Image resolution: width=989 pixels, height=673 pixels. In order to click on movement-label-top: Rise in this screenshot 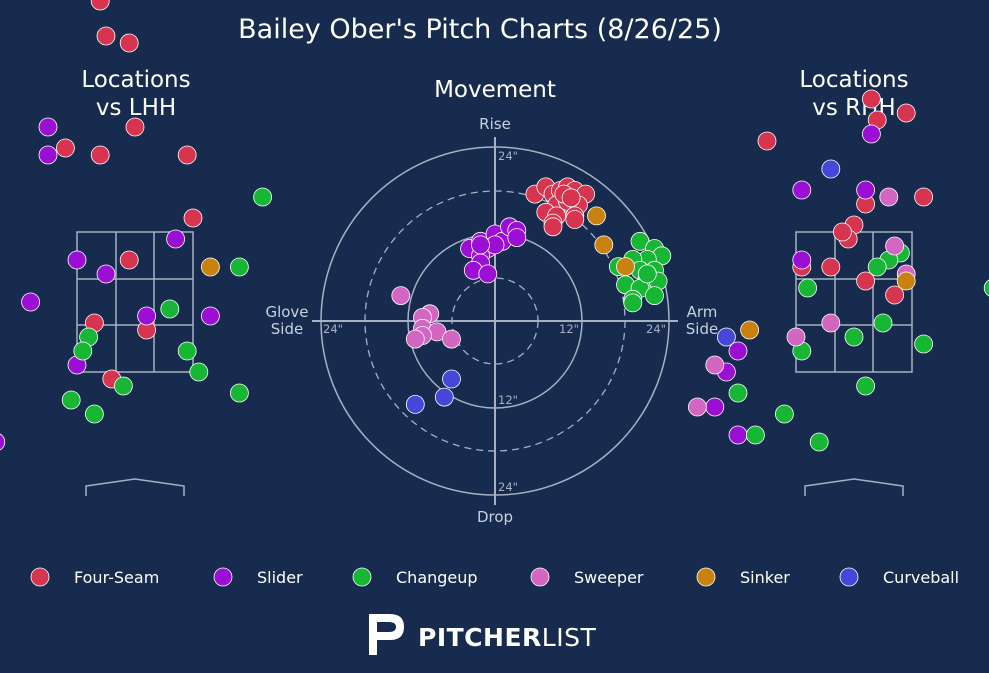, I will do `click(495, 124)`.